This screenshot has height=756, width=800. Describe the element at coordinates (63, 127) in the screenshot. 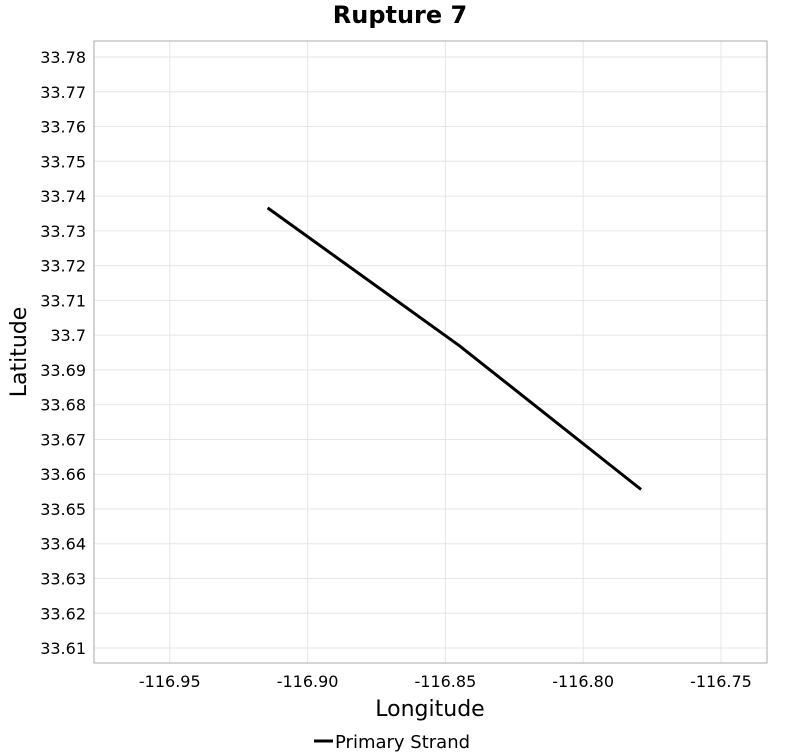

I see `y-tick-label: 33.76` at that location.